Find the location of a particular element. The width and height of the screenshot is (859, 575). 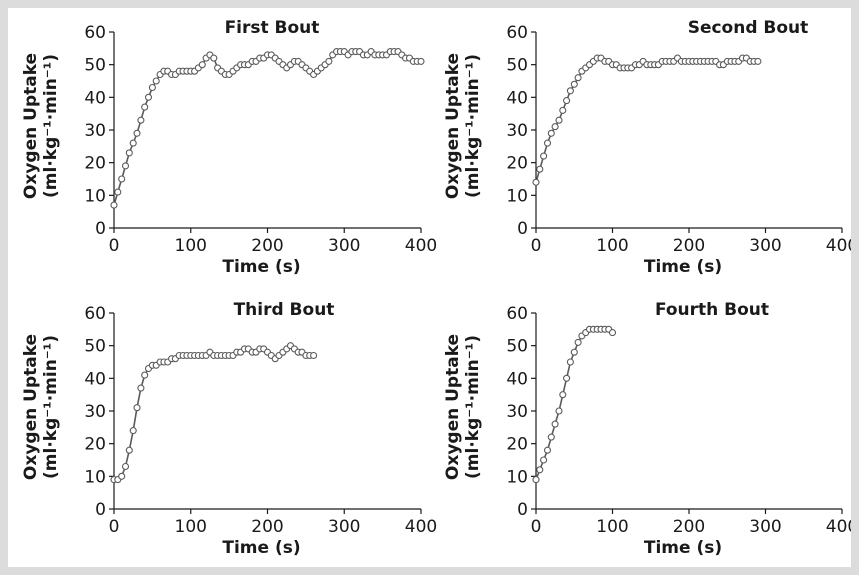

chart-title: Second Bout is located at coordinates (748, 28).